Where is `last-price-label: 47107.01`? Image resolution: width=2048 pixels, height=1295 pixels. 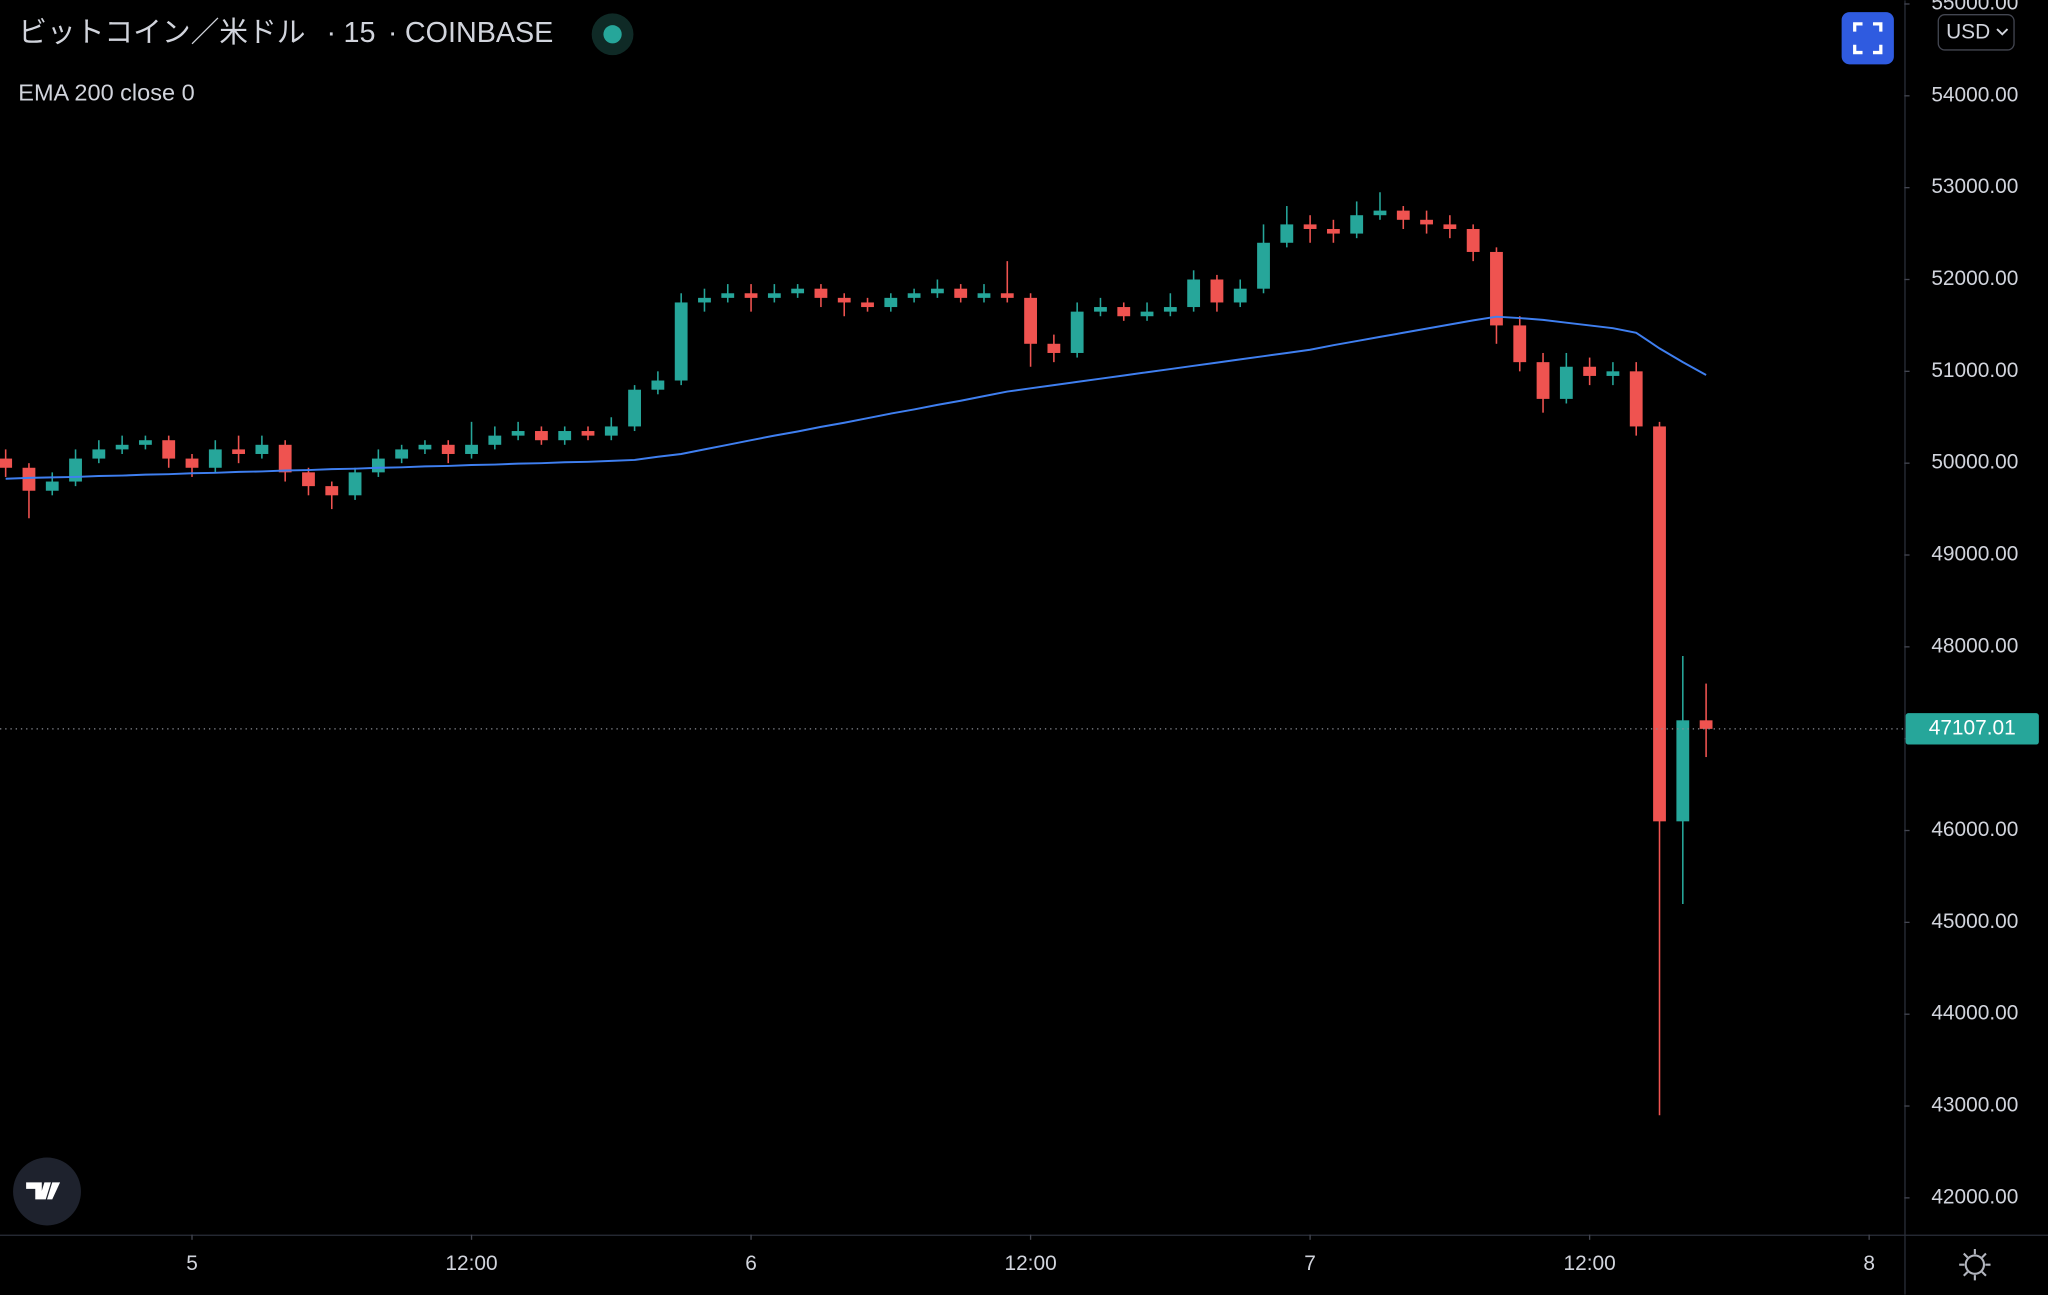
last-price-label: 47107.01 is located at coordinates (1972, 727).